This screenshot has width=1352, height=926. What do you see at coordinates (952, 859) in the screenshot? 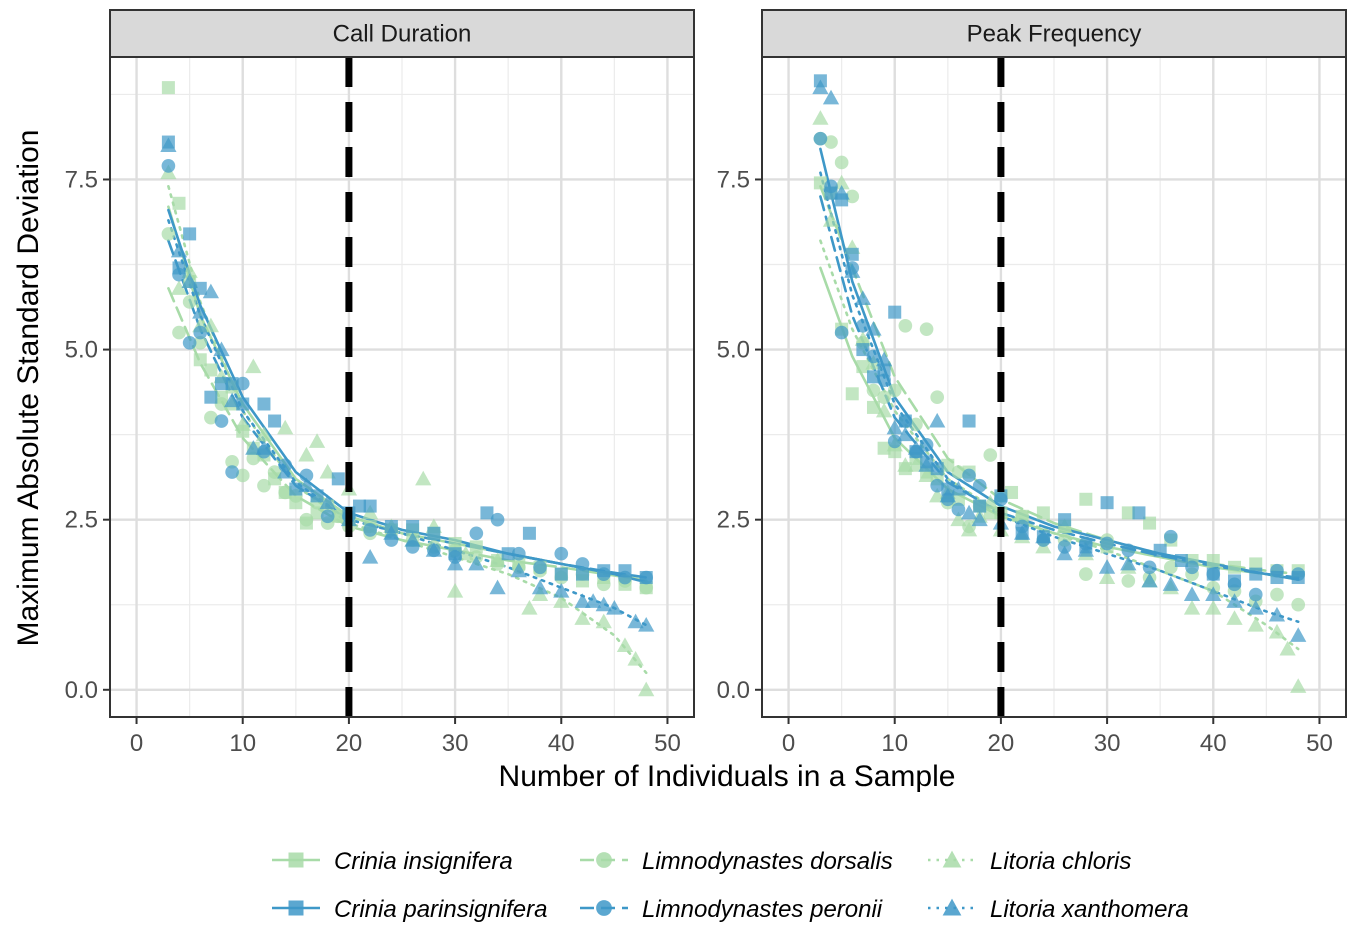
I see `legend-key` at bounding box center [952, 859].